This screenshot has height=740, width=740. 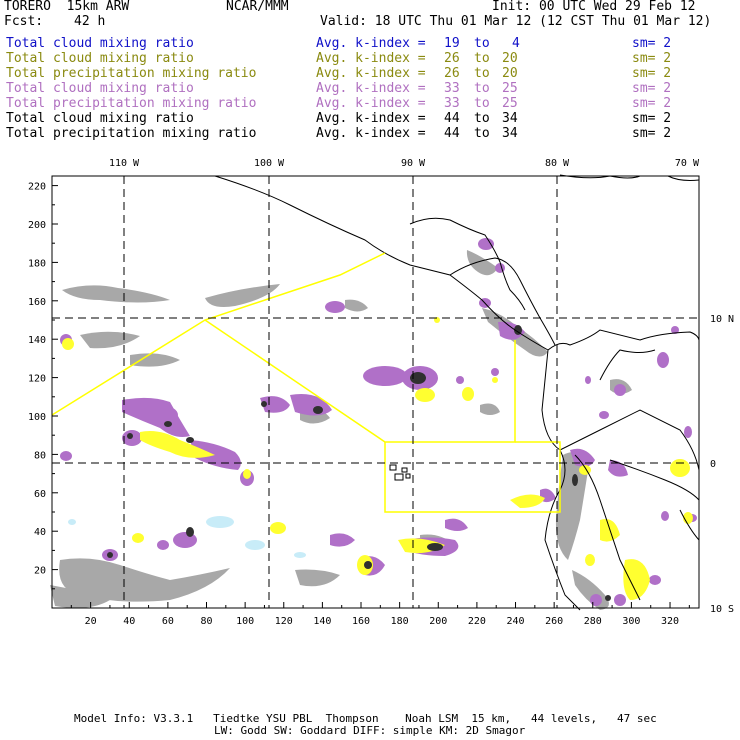 What do you see at coordinates (322, 621) in the screenshot?
I see `x-tick-label: 140` at bounding box center [322, 621].